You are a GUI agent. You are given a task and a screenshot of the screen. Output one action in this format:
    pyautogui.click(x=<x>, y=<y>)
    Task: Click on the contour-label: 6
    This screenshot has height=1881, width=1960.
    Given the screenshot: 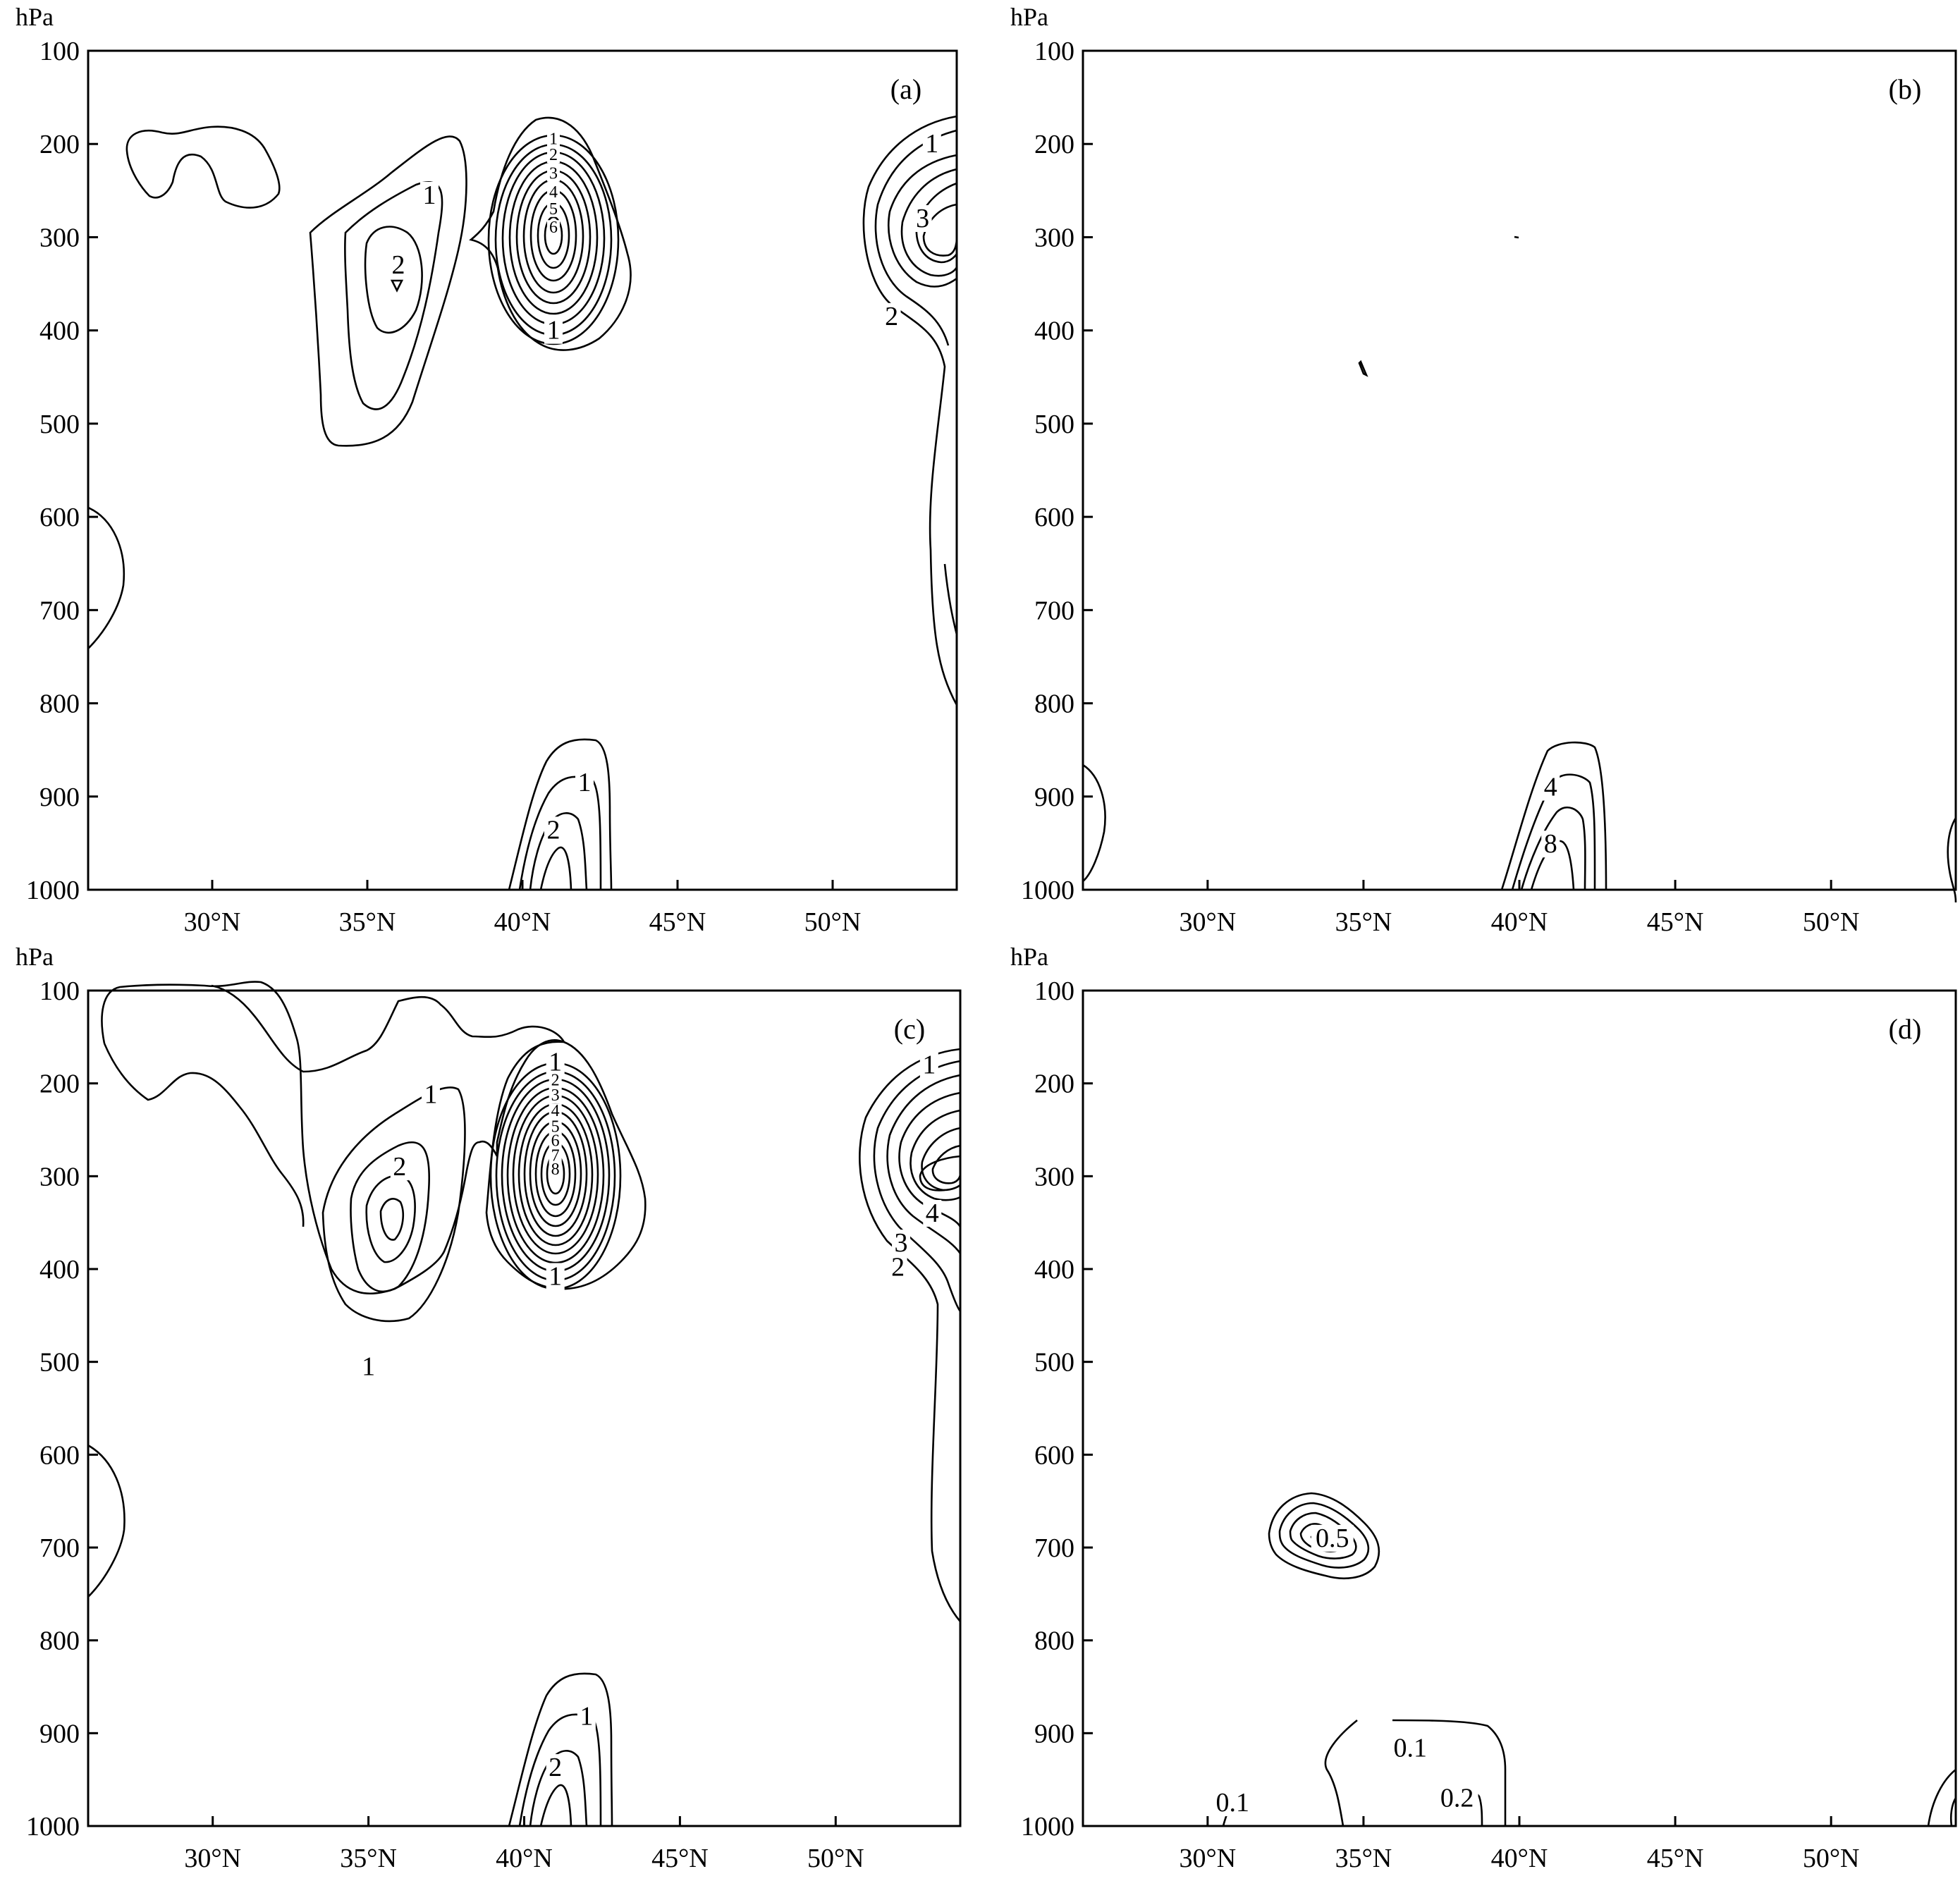 What is the action you would take?
    pyautogui.click(x=555, y=1141)
    